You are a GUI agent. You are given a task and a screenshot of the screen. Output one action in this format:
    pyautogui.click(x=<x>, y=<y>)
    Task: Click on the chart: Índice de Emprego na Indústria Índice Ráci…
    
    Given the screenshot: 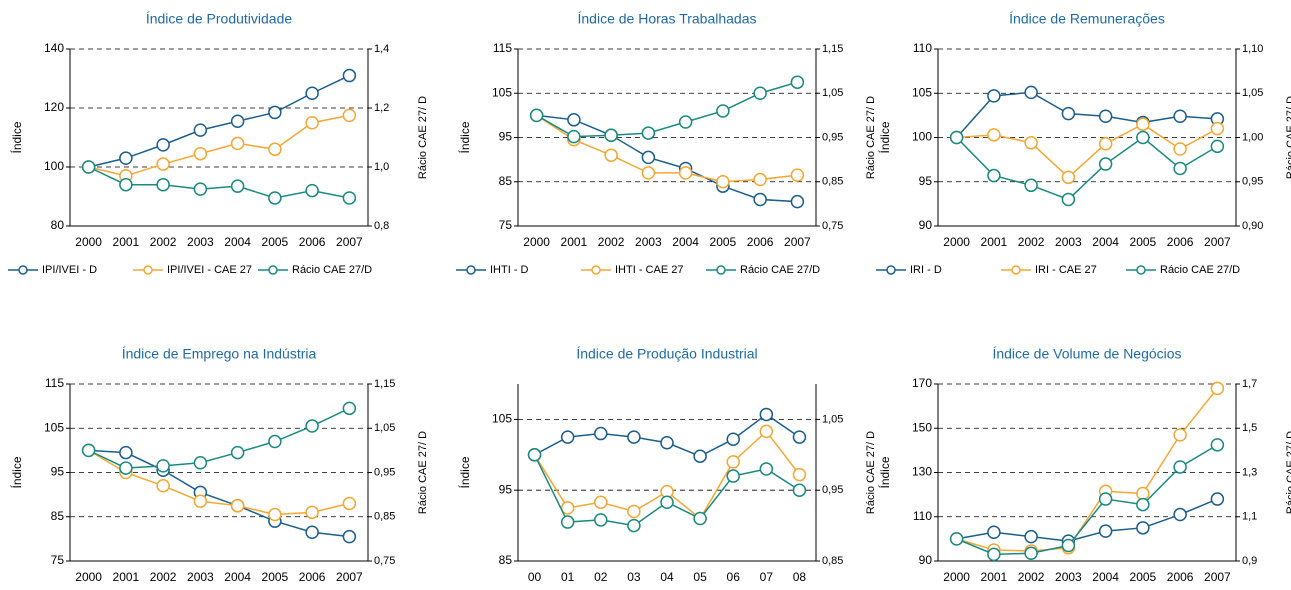 What is the action you would take?
    pyautogui.click(x=219, y=465)
    